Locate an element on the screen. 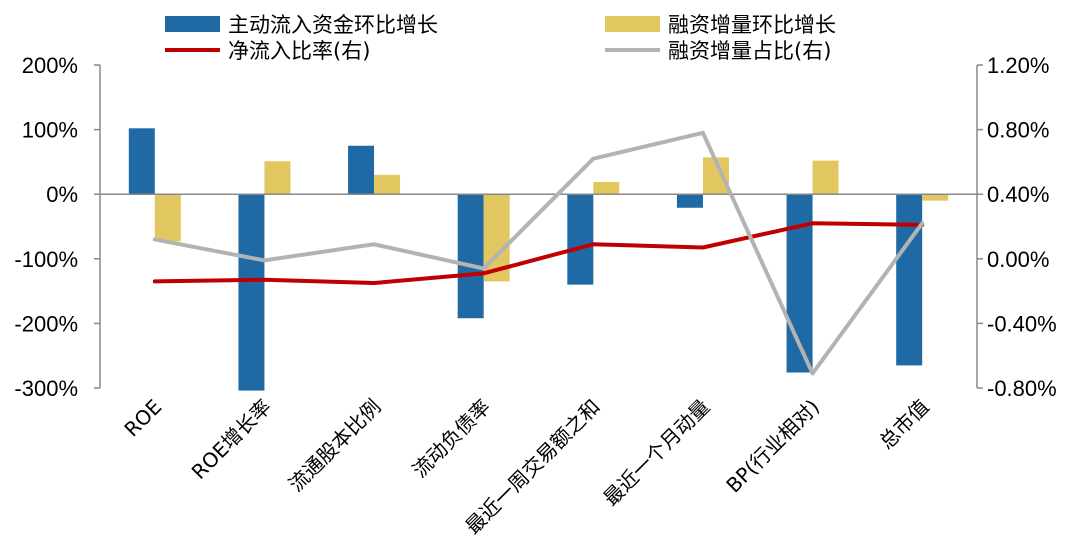  legend-label-3: 融资增量占比(右) is located at coordinates (749, 51).